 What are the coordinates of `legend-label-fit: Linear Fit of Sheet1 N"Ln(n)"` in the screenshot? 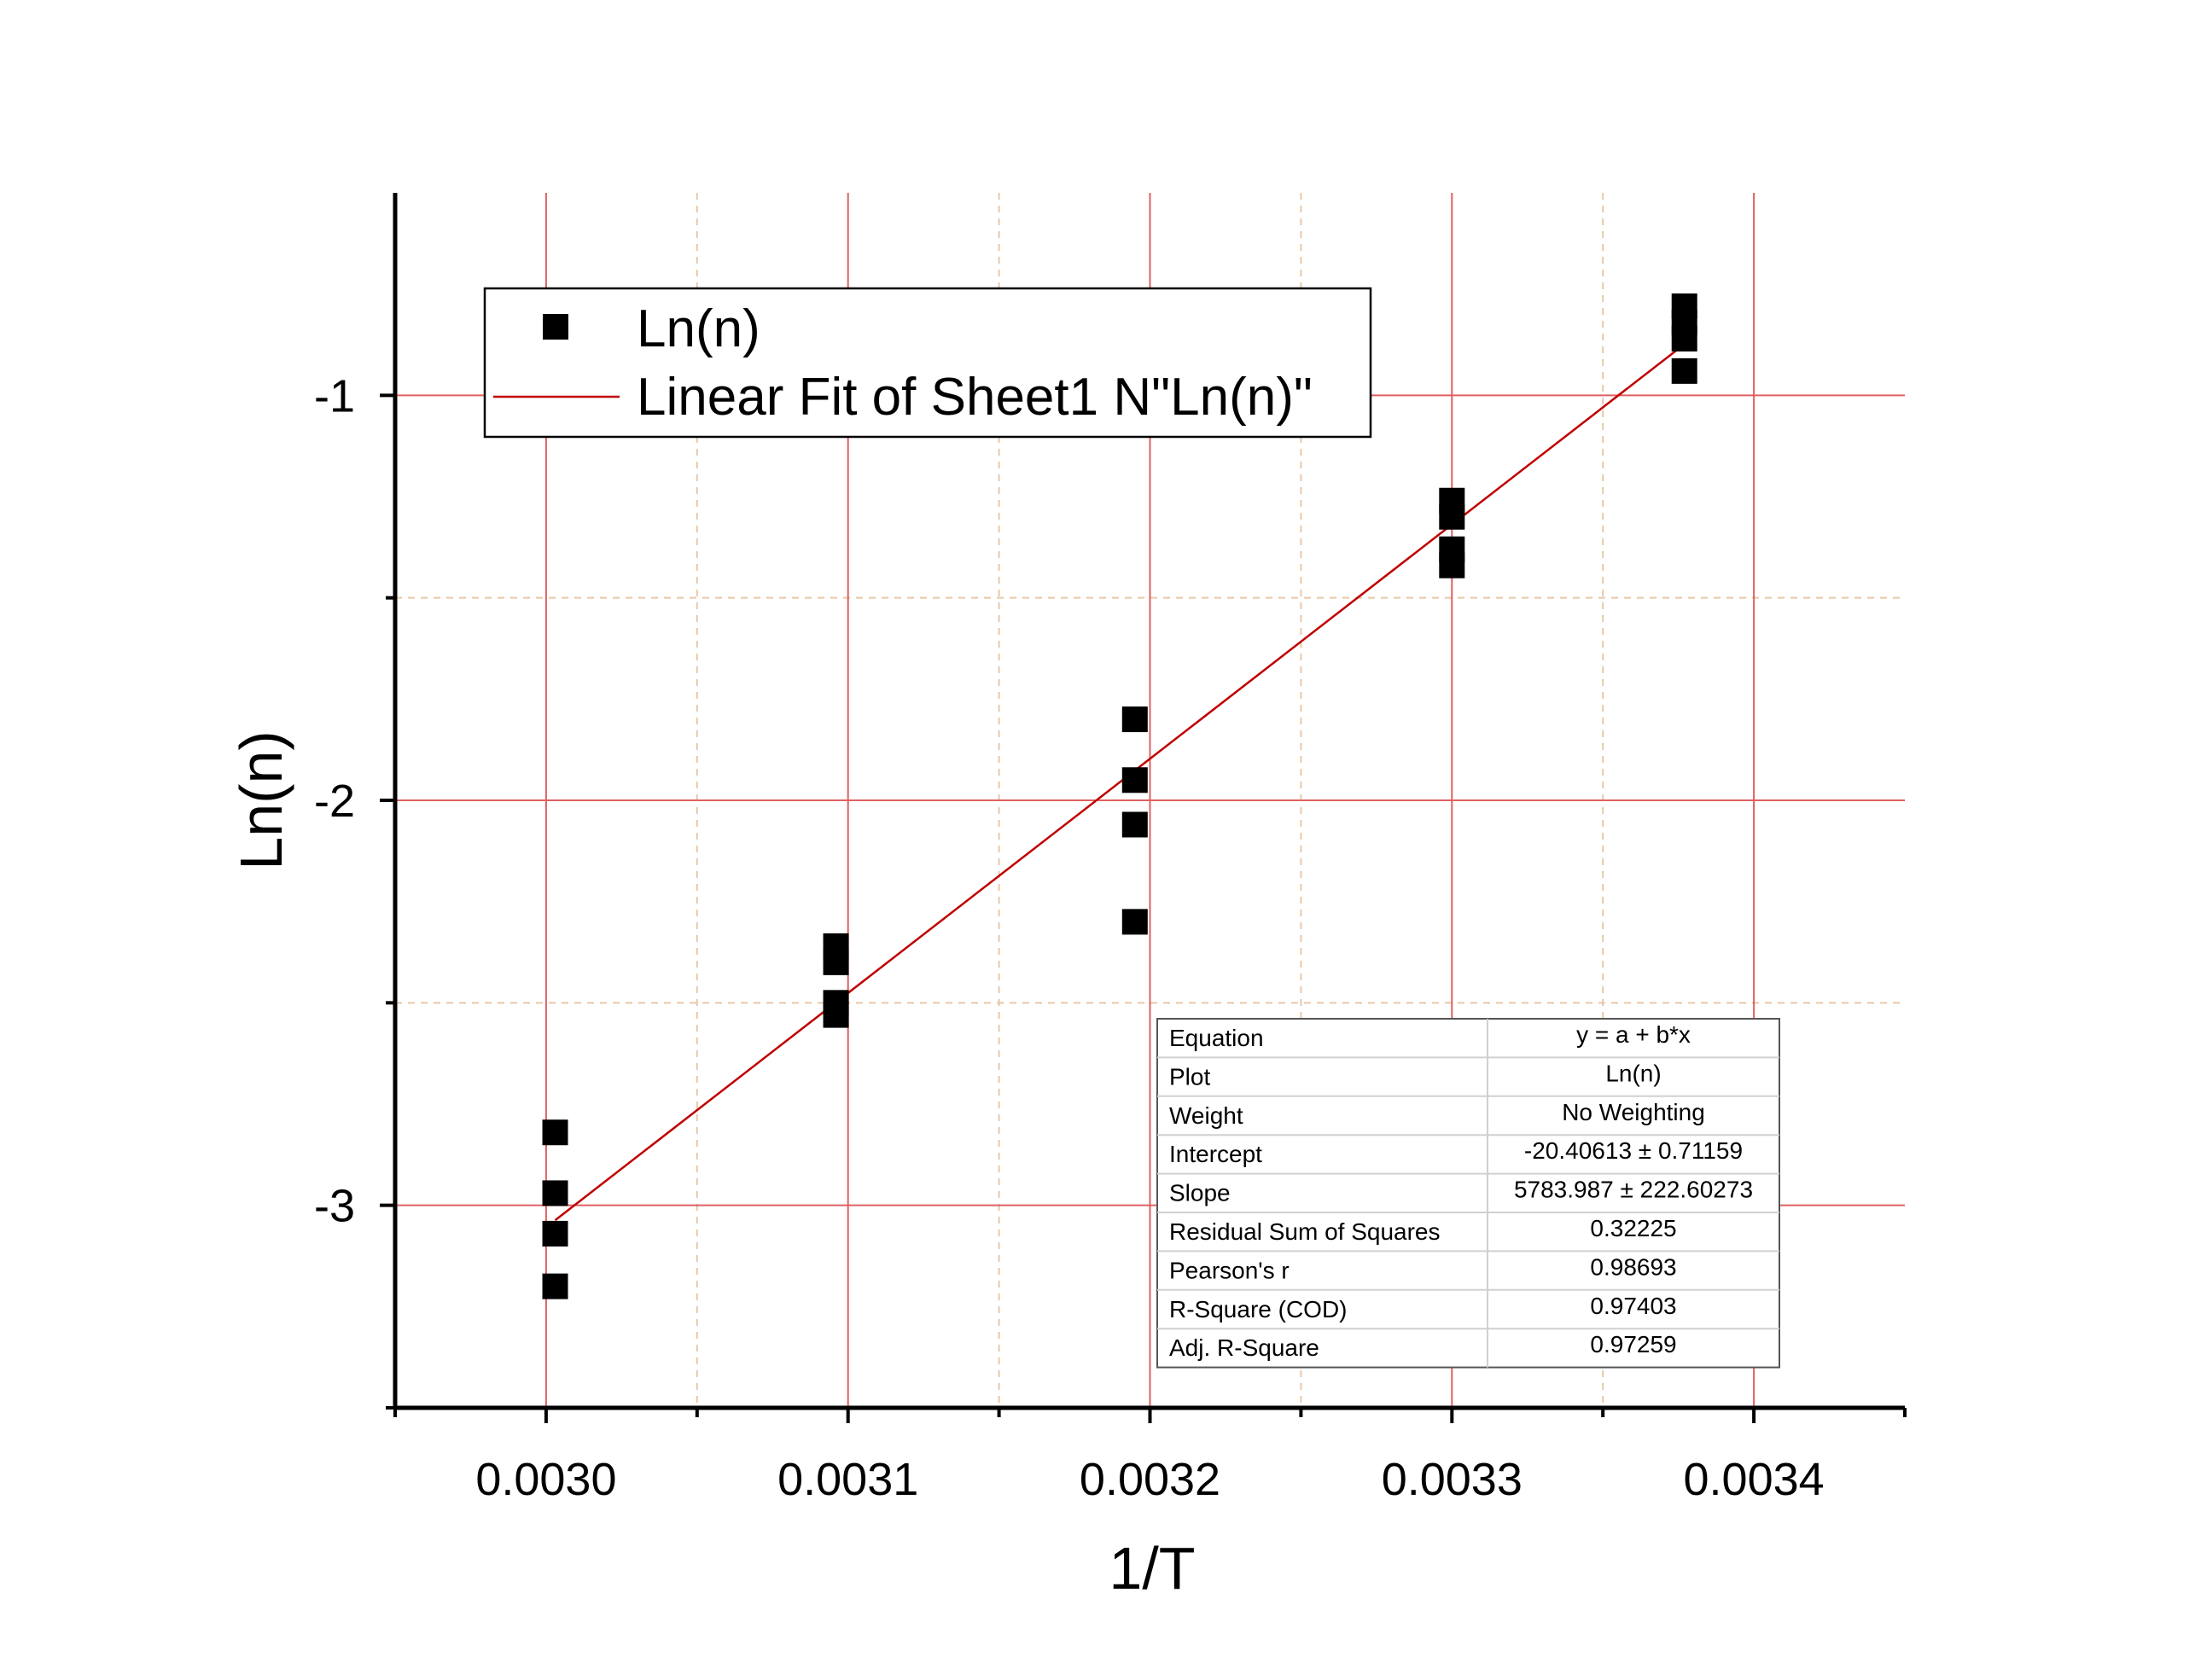 It's located at (975, 398).